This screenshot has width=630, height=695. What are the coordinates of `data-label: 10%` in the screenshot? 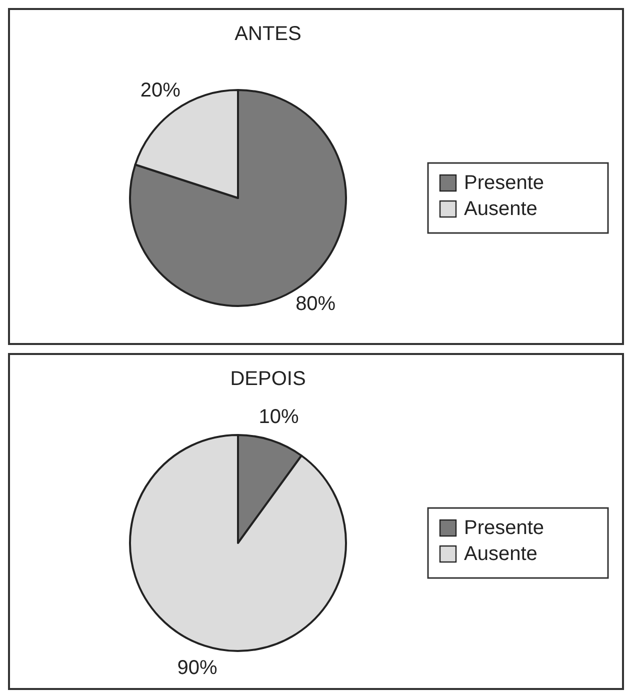 It's located at (279, 417).